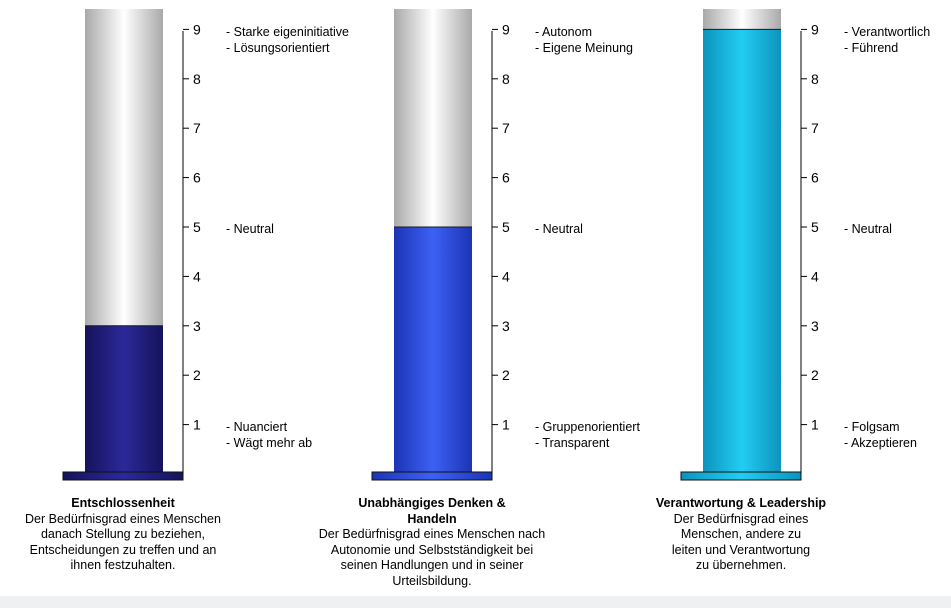 The height and width of the screenshot is (608, 951). Describe the element at coordinates (287, 32) in the screenshot. I see `annotation-high: - Starke eigeninitiative` at that location.